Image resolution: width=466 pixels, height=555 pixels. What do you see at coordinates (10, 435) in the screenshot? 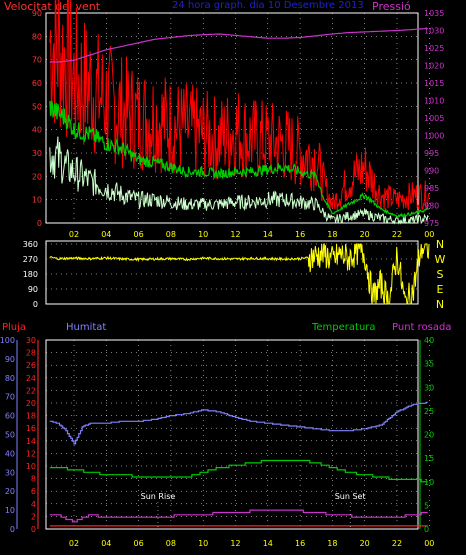
I see `humidity-tick-label: 50` at bounding box center [10, 435].